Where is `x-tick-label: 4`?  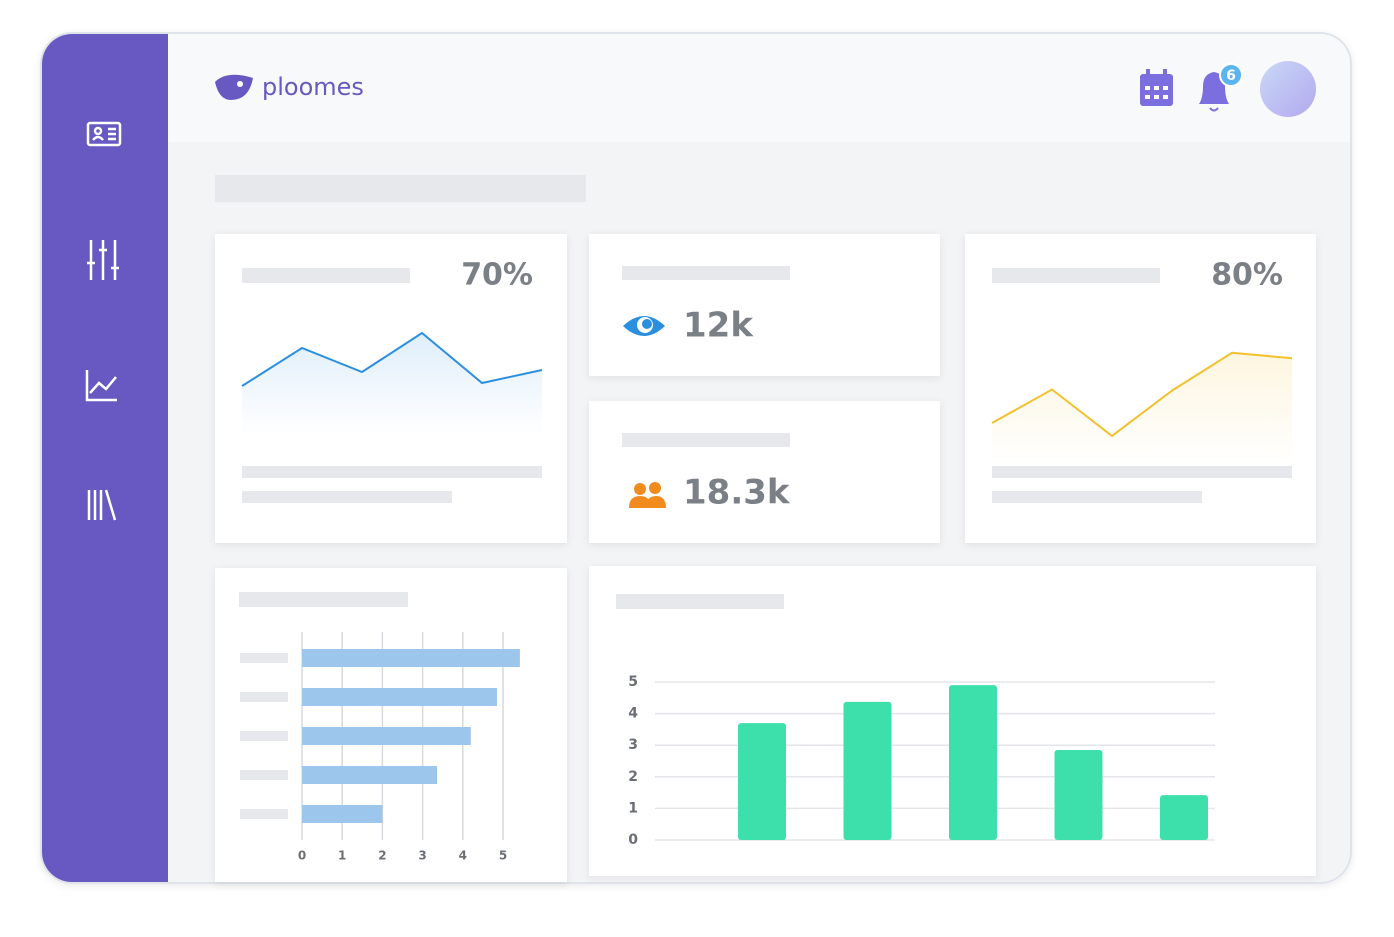
x-tick-label: 4 is located at coordinates (463, 856).